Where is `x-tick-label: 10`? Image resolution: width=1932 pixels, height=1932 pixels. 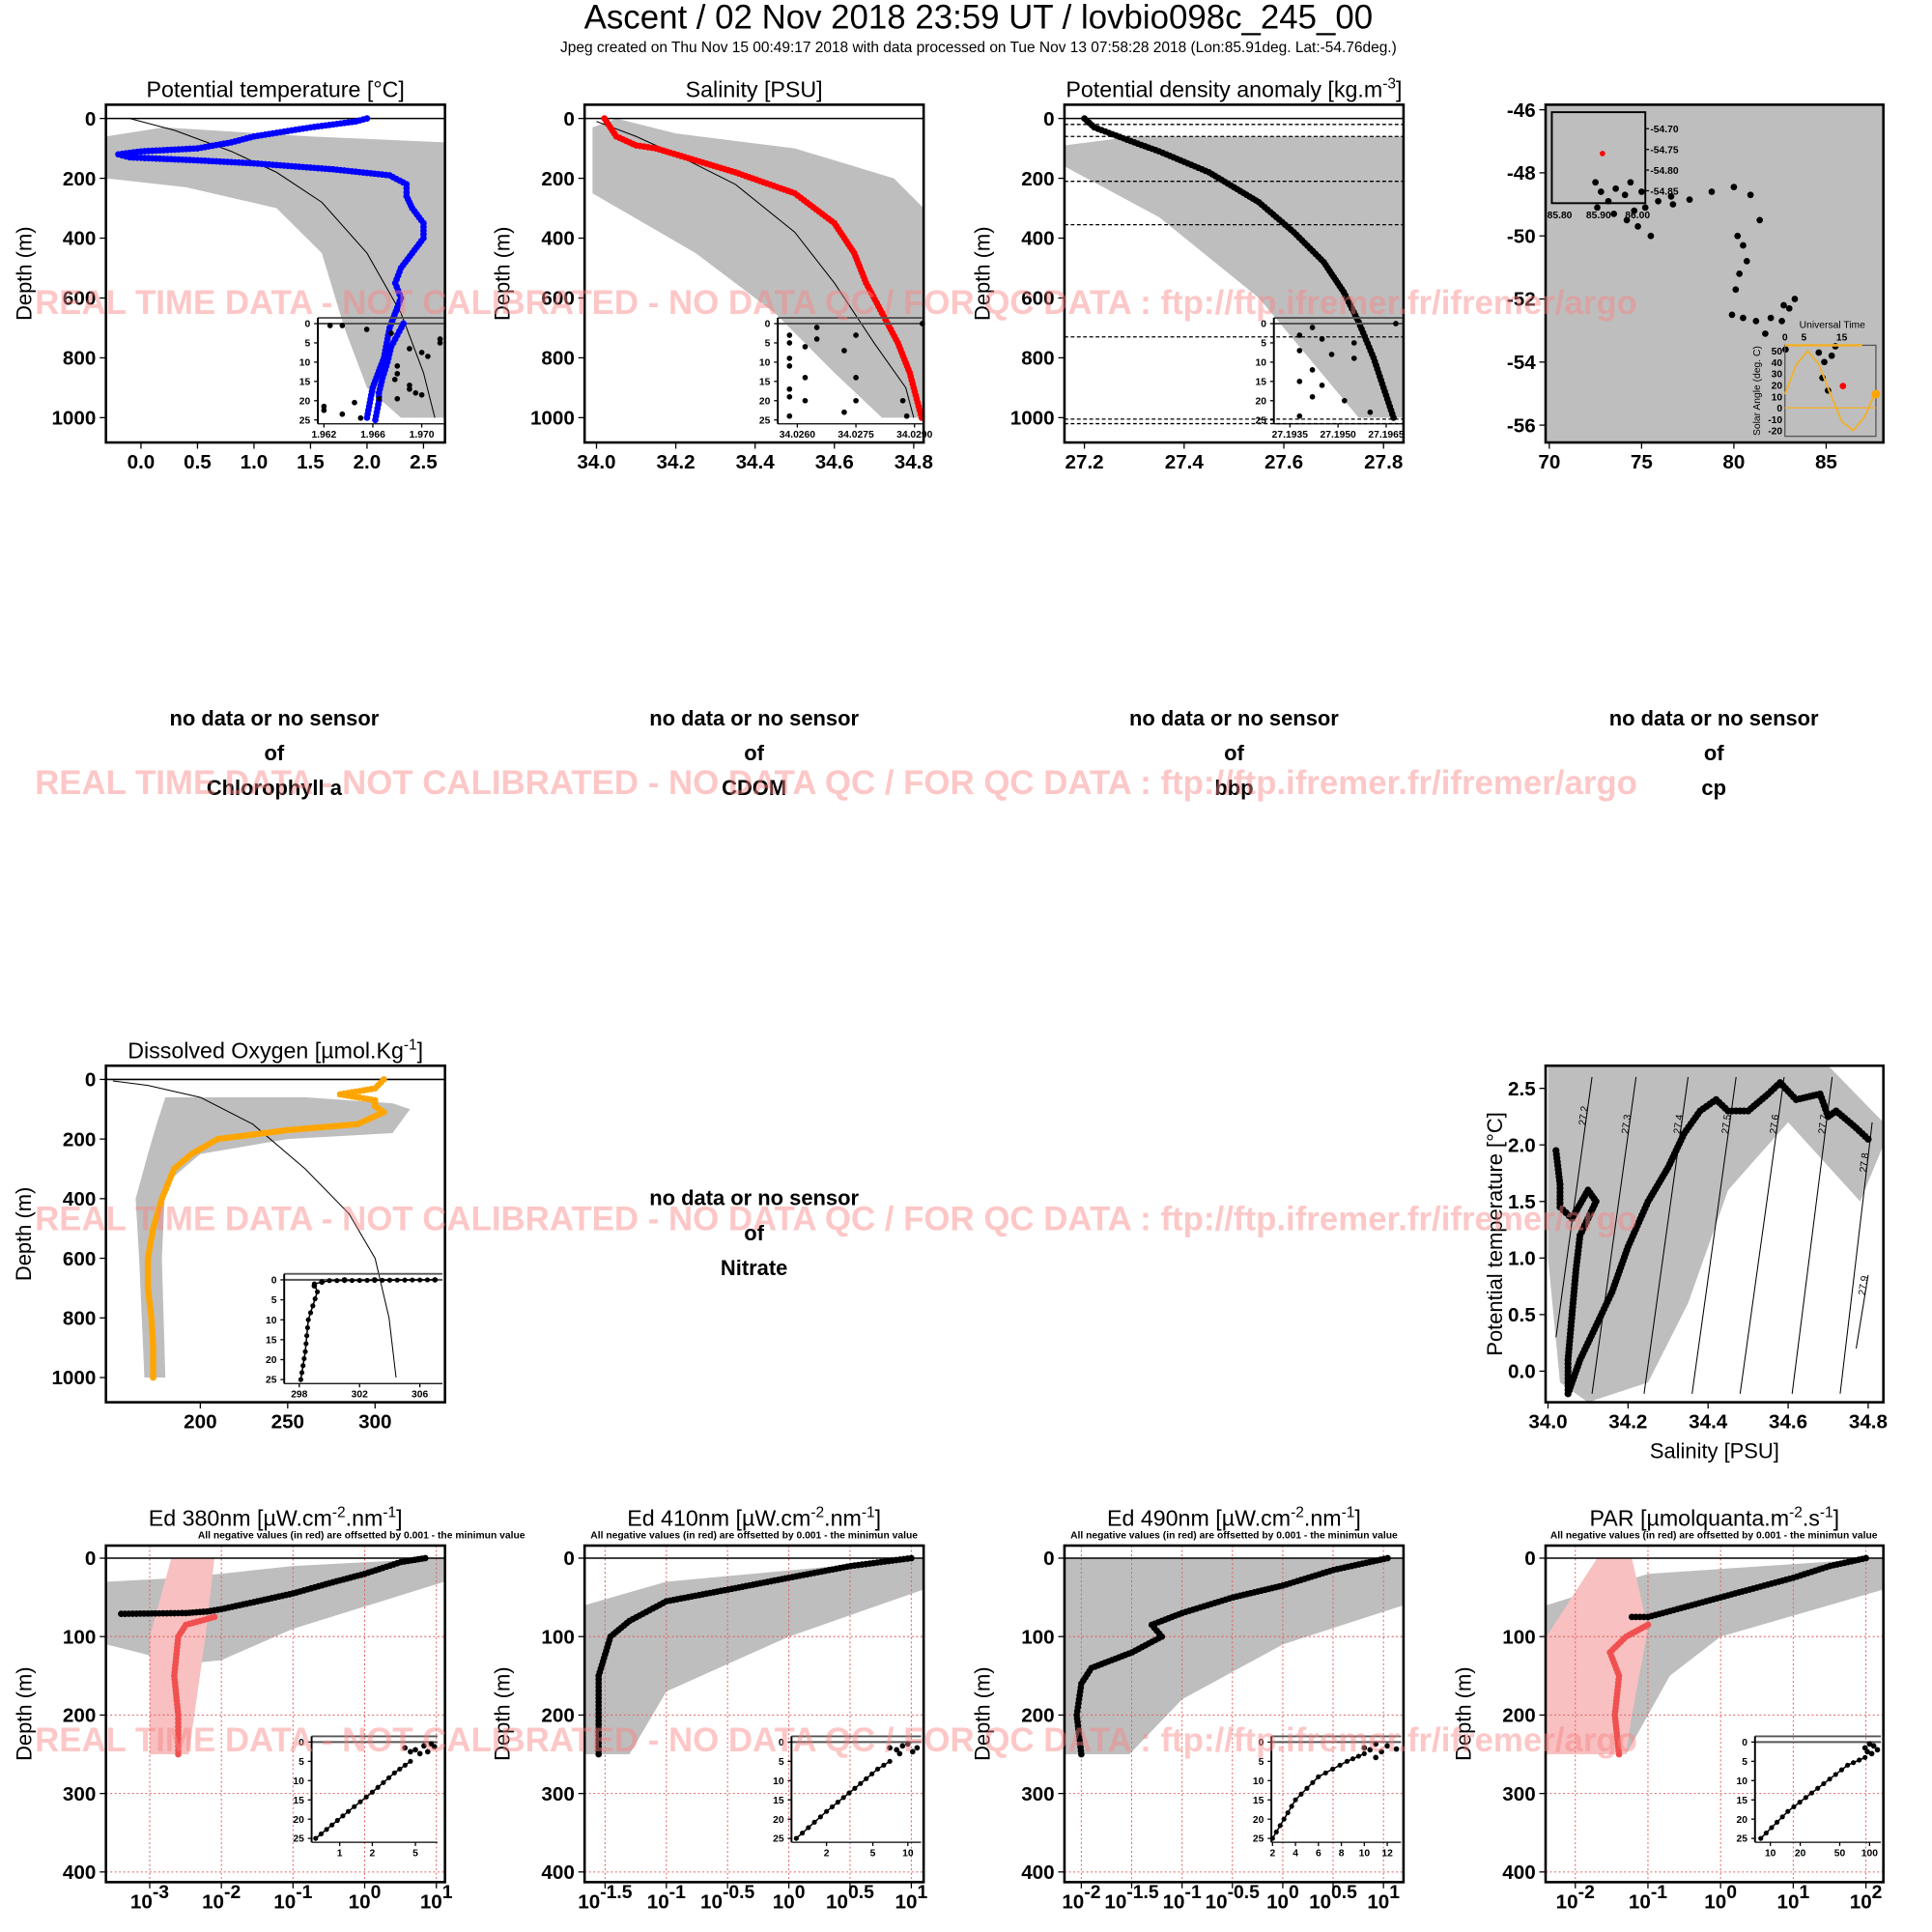 x-tick-label: 10 is located at coordinates (1365, 1853).